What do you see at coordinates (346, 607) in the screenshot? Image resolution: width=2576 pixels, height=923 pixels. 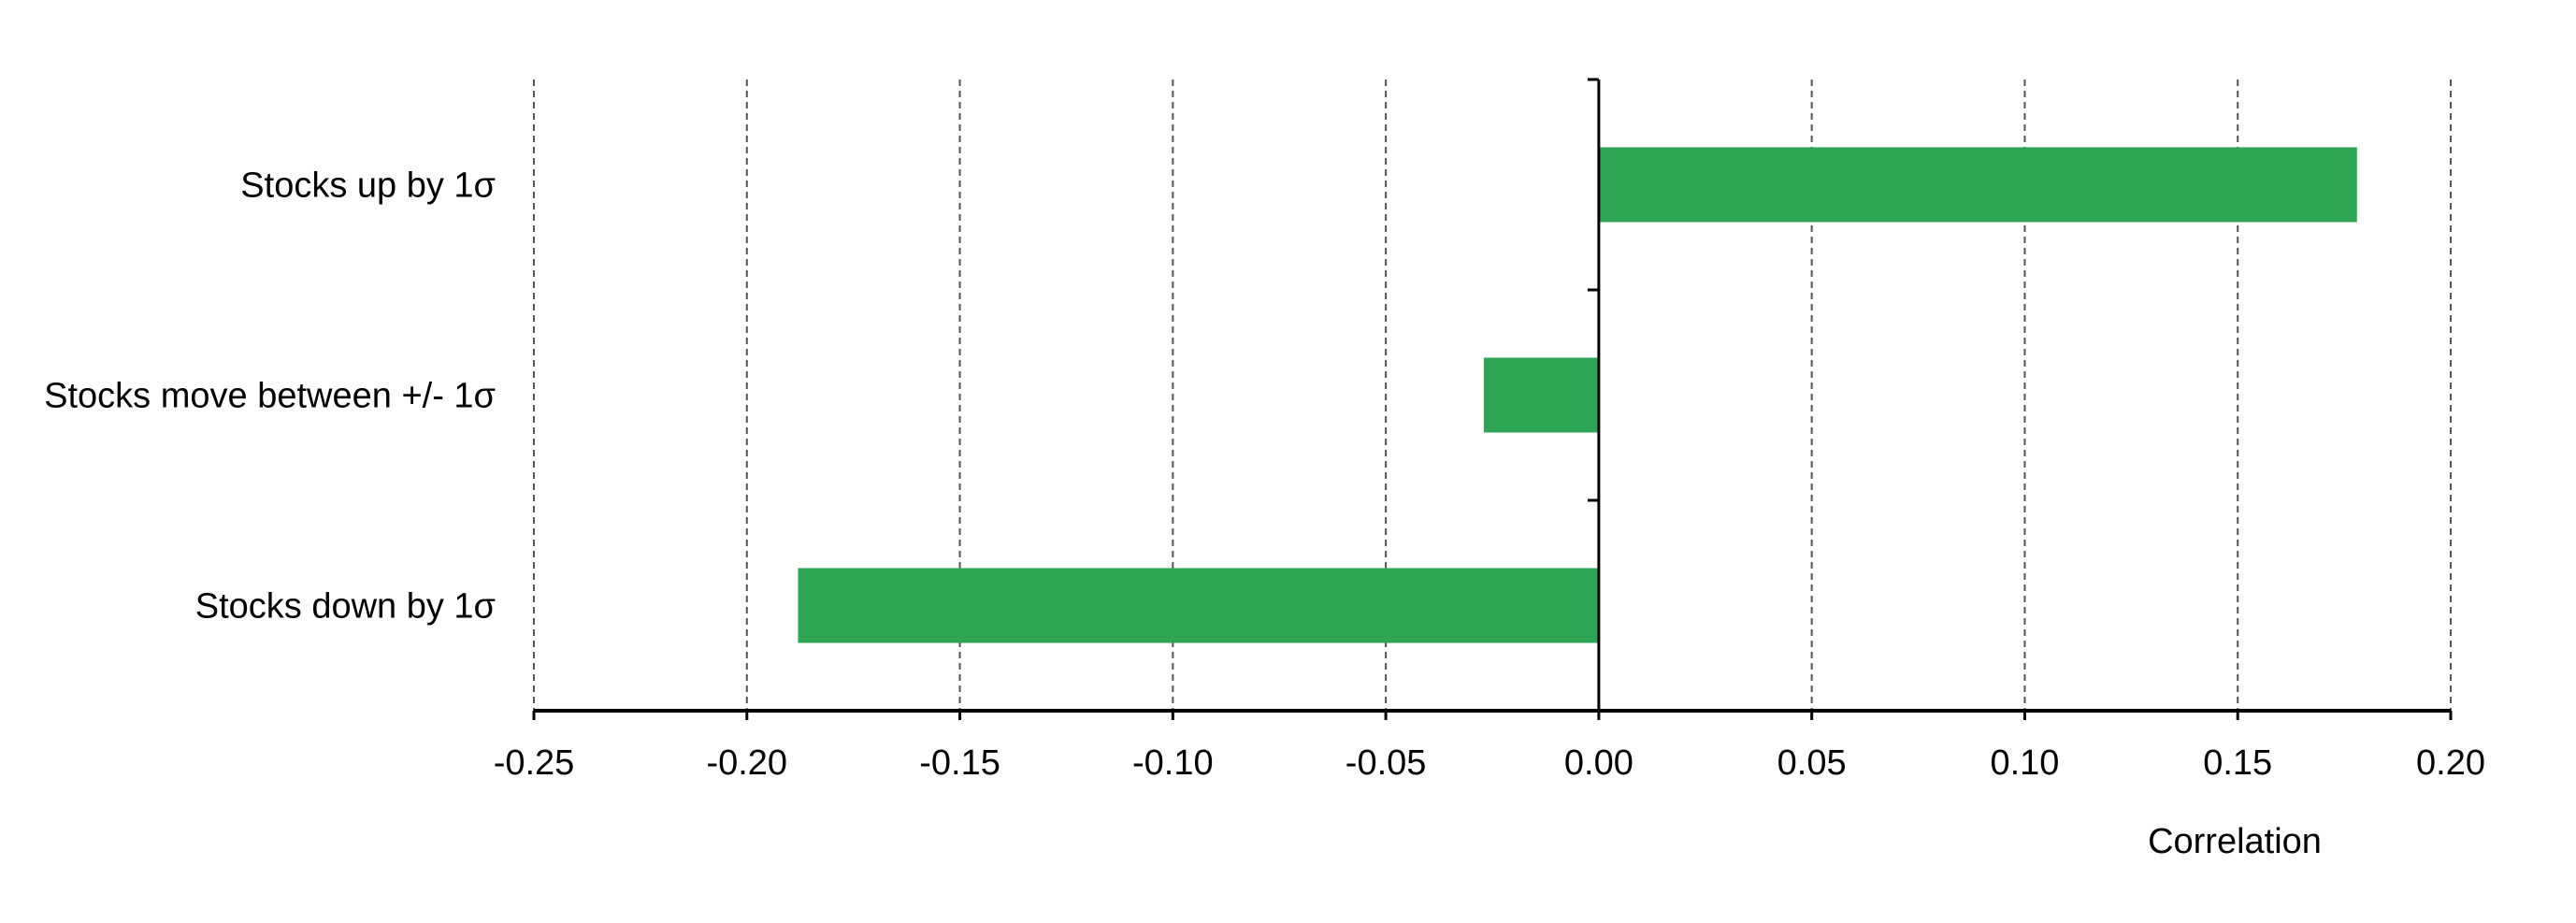 I see `category-label: Stocks down by 1σ` at bounding box center [346, 607].